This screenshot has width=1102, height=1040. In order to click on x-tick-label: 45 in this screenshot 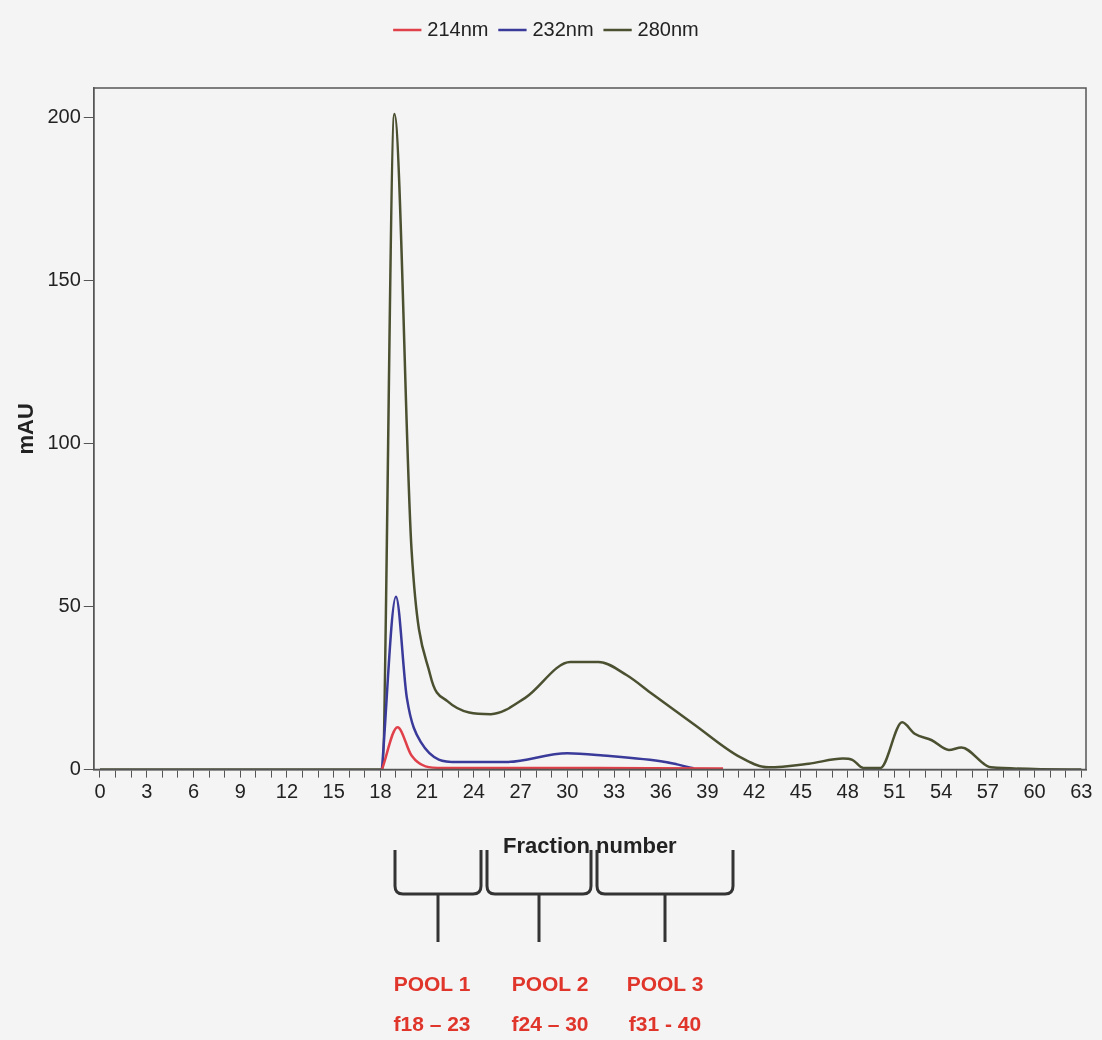, I will do `click(801, 791)`.